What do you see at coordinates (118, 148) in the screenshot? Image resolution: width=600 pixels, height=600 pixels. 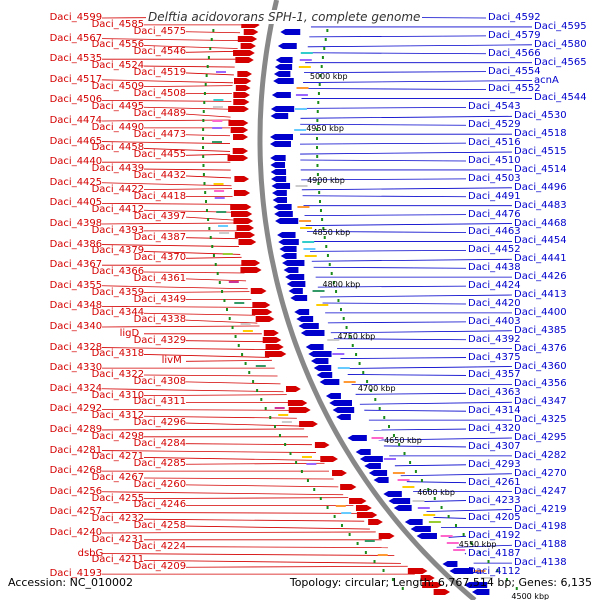 I see `forward-gene-label: Daci_4458` at bounding box center [118, 148].